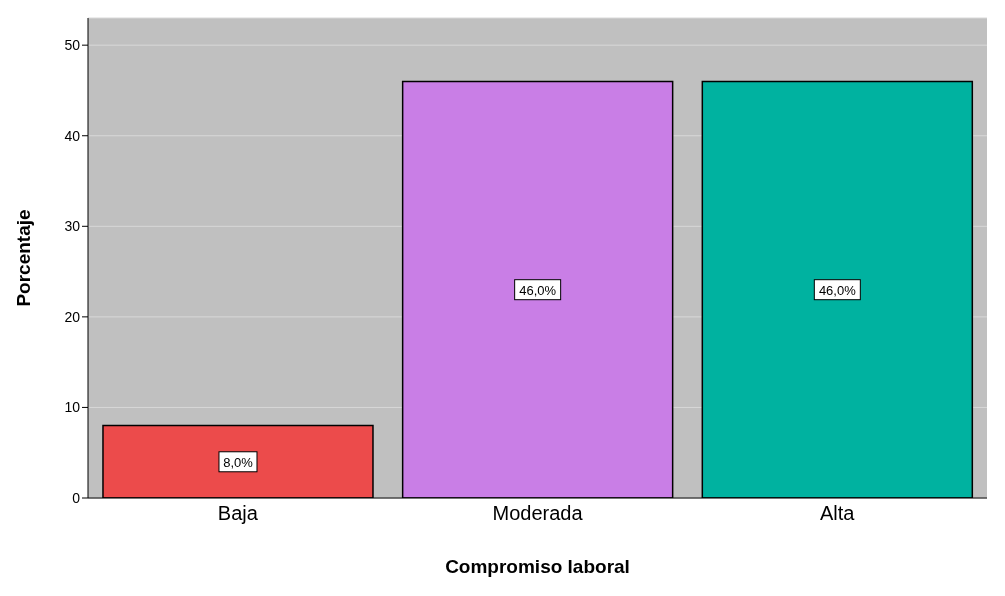  I want to click on y-tick-label: 0, so click(76, 497).